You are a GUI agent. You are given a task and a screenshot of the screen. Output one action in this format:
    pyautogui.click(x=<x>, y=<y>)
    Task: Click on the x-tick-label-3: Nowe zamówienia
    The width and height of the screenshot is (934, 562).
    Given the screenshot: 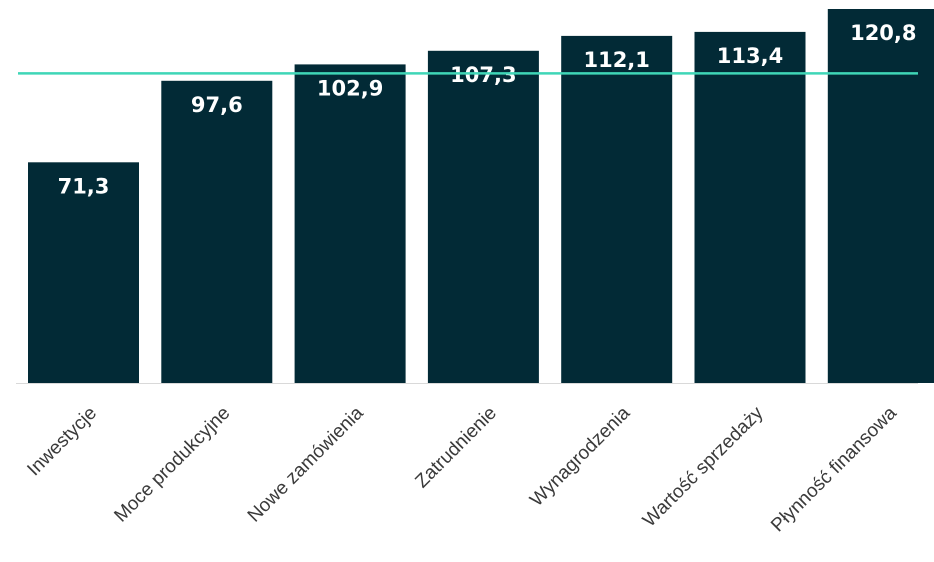 What is the action you would take?
    pyautogui.click(x=306, y=464)
    